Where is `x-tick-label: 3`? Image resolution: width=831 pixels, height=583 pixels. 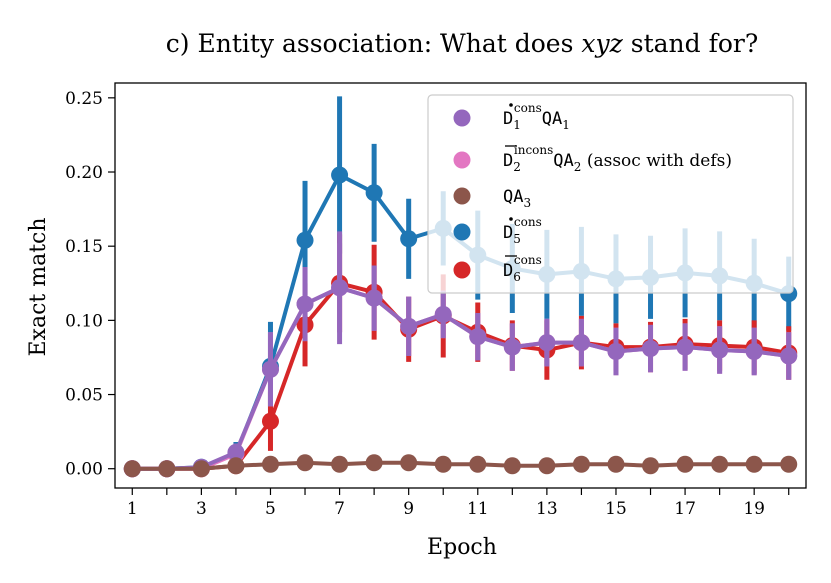
x-tick-label: 3 is located at coordinates (201, 509).